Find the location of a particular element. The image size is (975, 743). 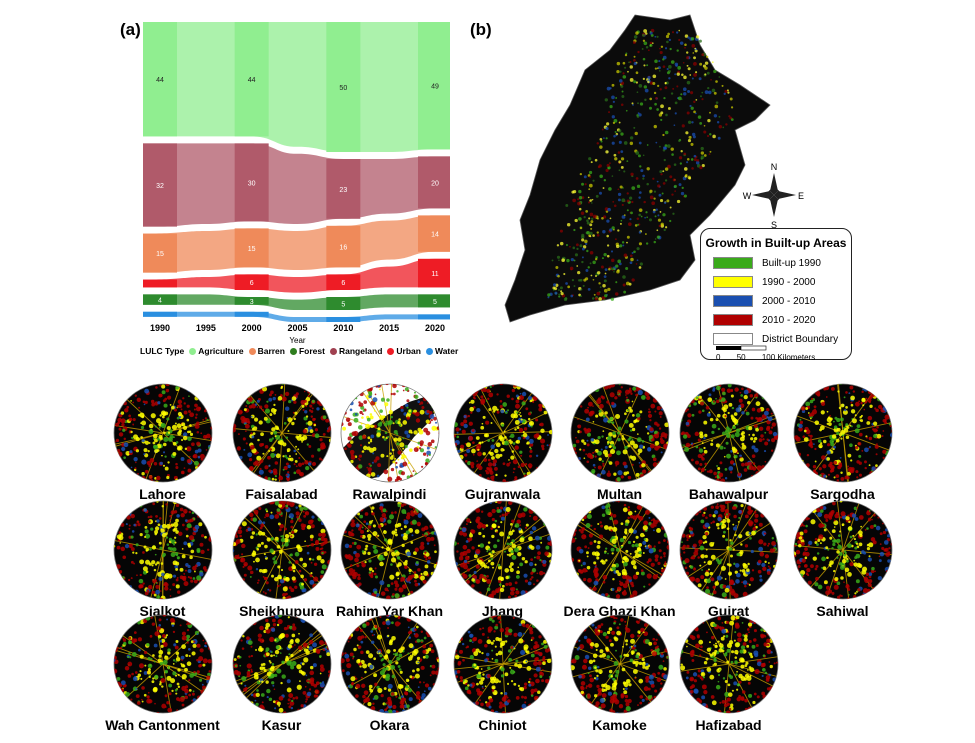

city-name: Rawalpindi is located at coordinates (389, 494).